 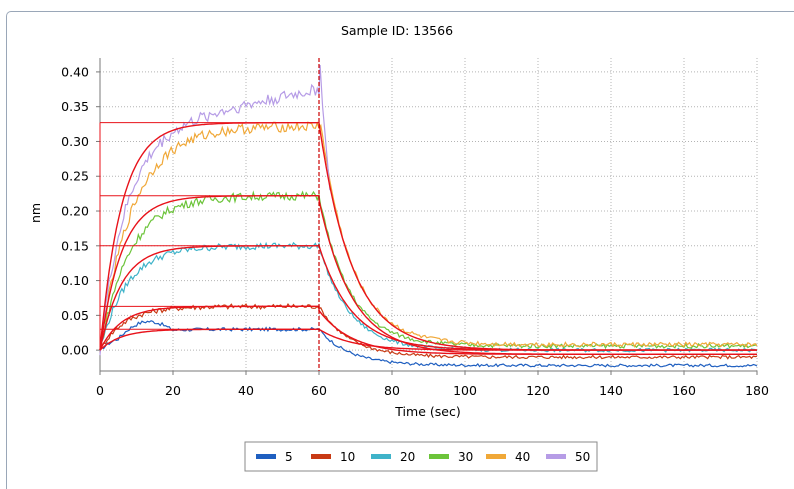 I want to click on y-axis-label: nm, so click(x=35, y=213).